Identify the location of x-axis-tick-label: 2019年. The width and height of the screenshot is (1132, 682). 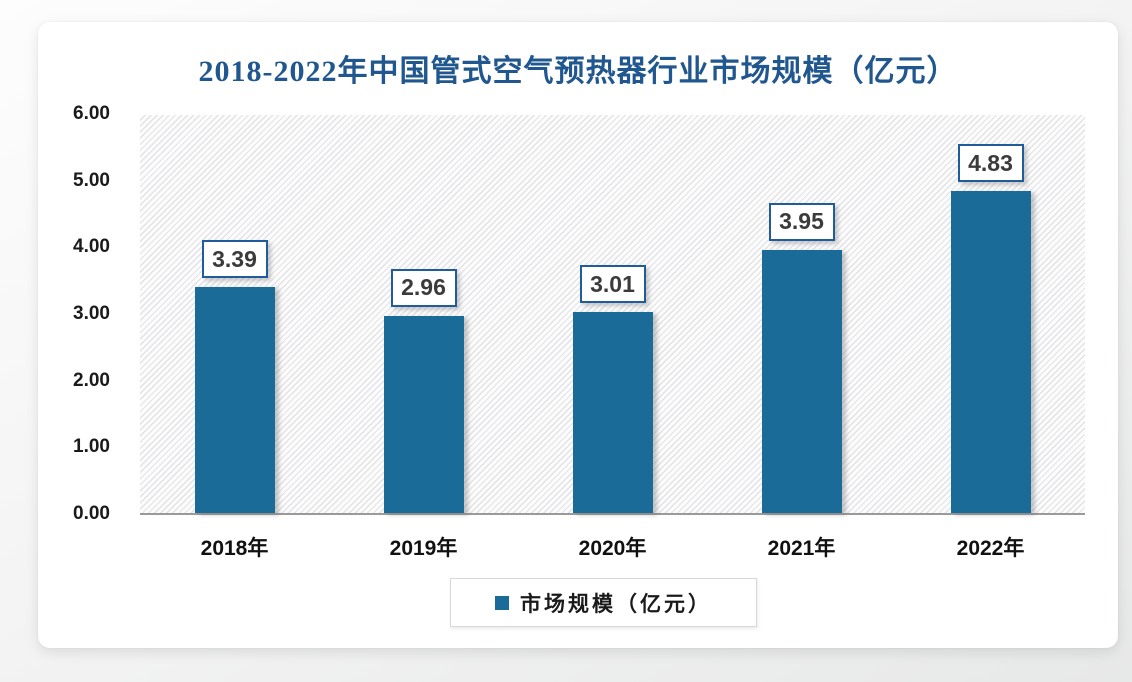
(423, 548).